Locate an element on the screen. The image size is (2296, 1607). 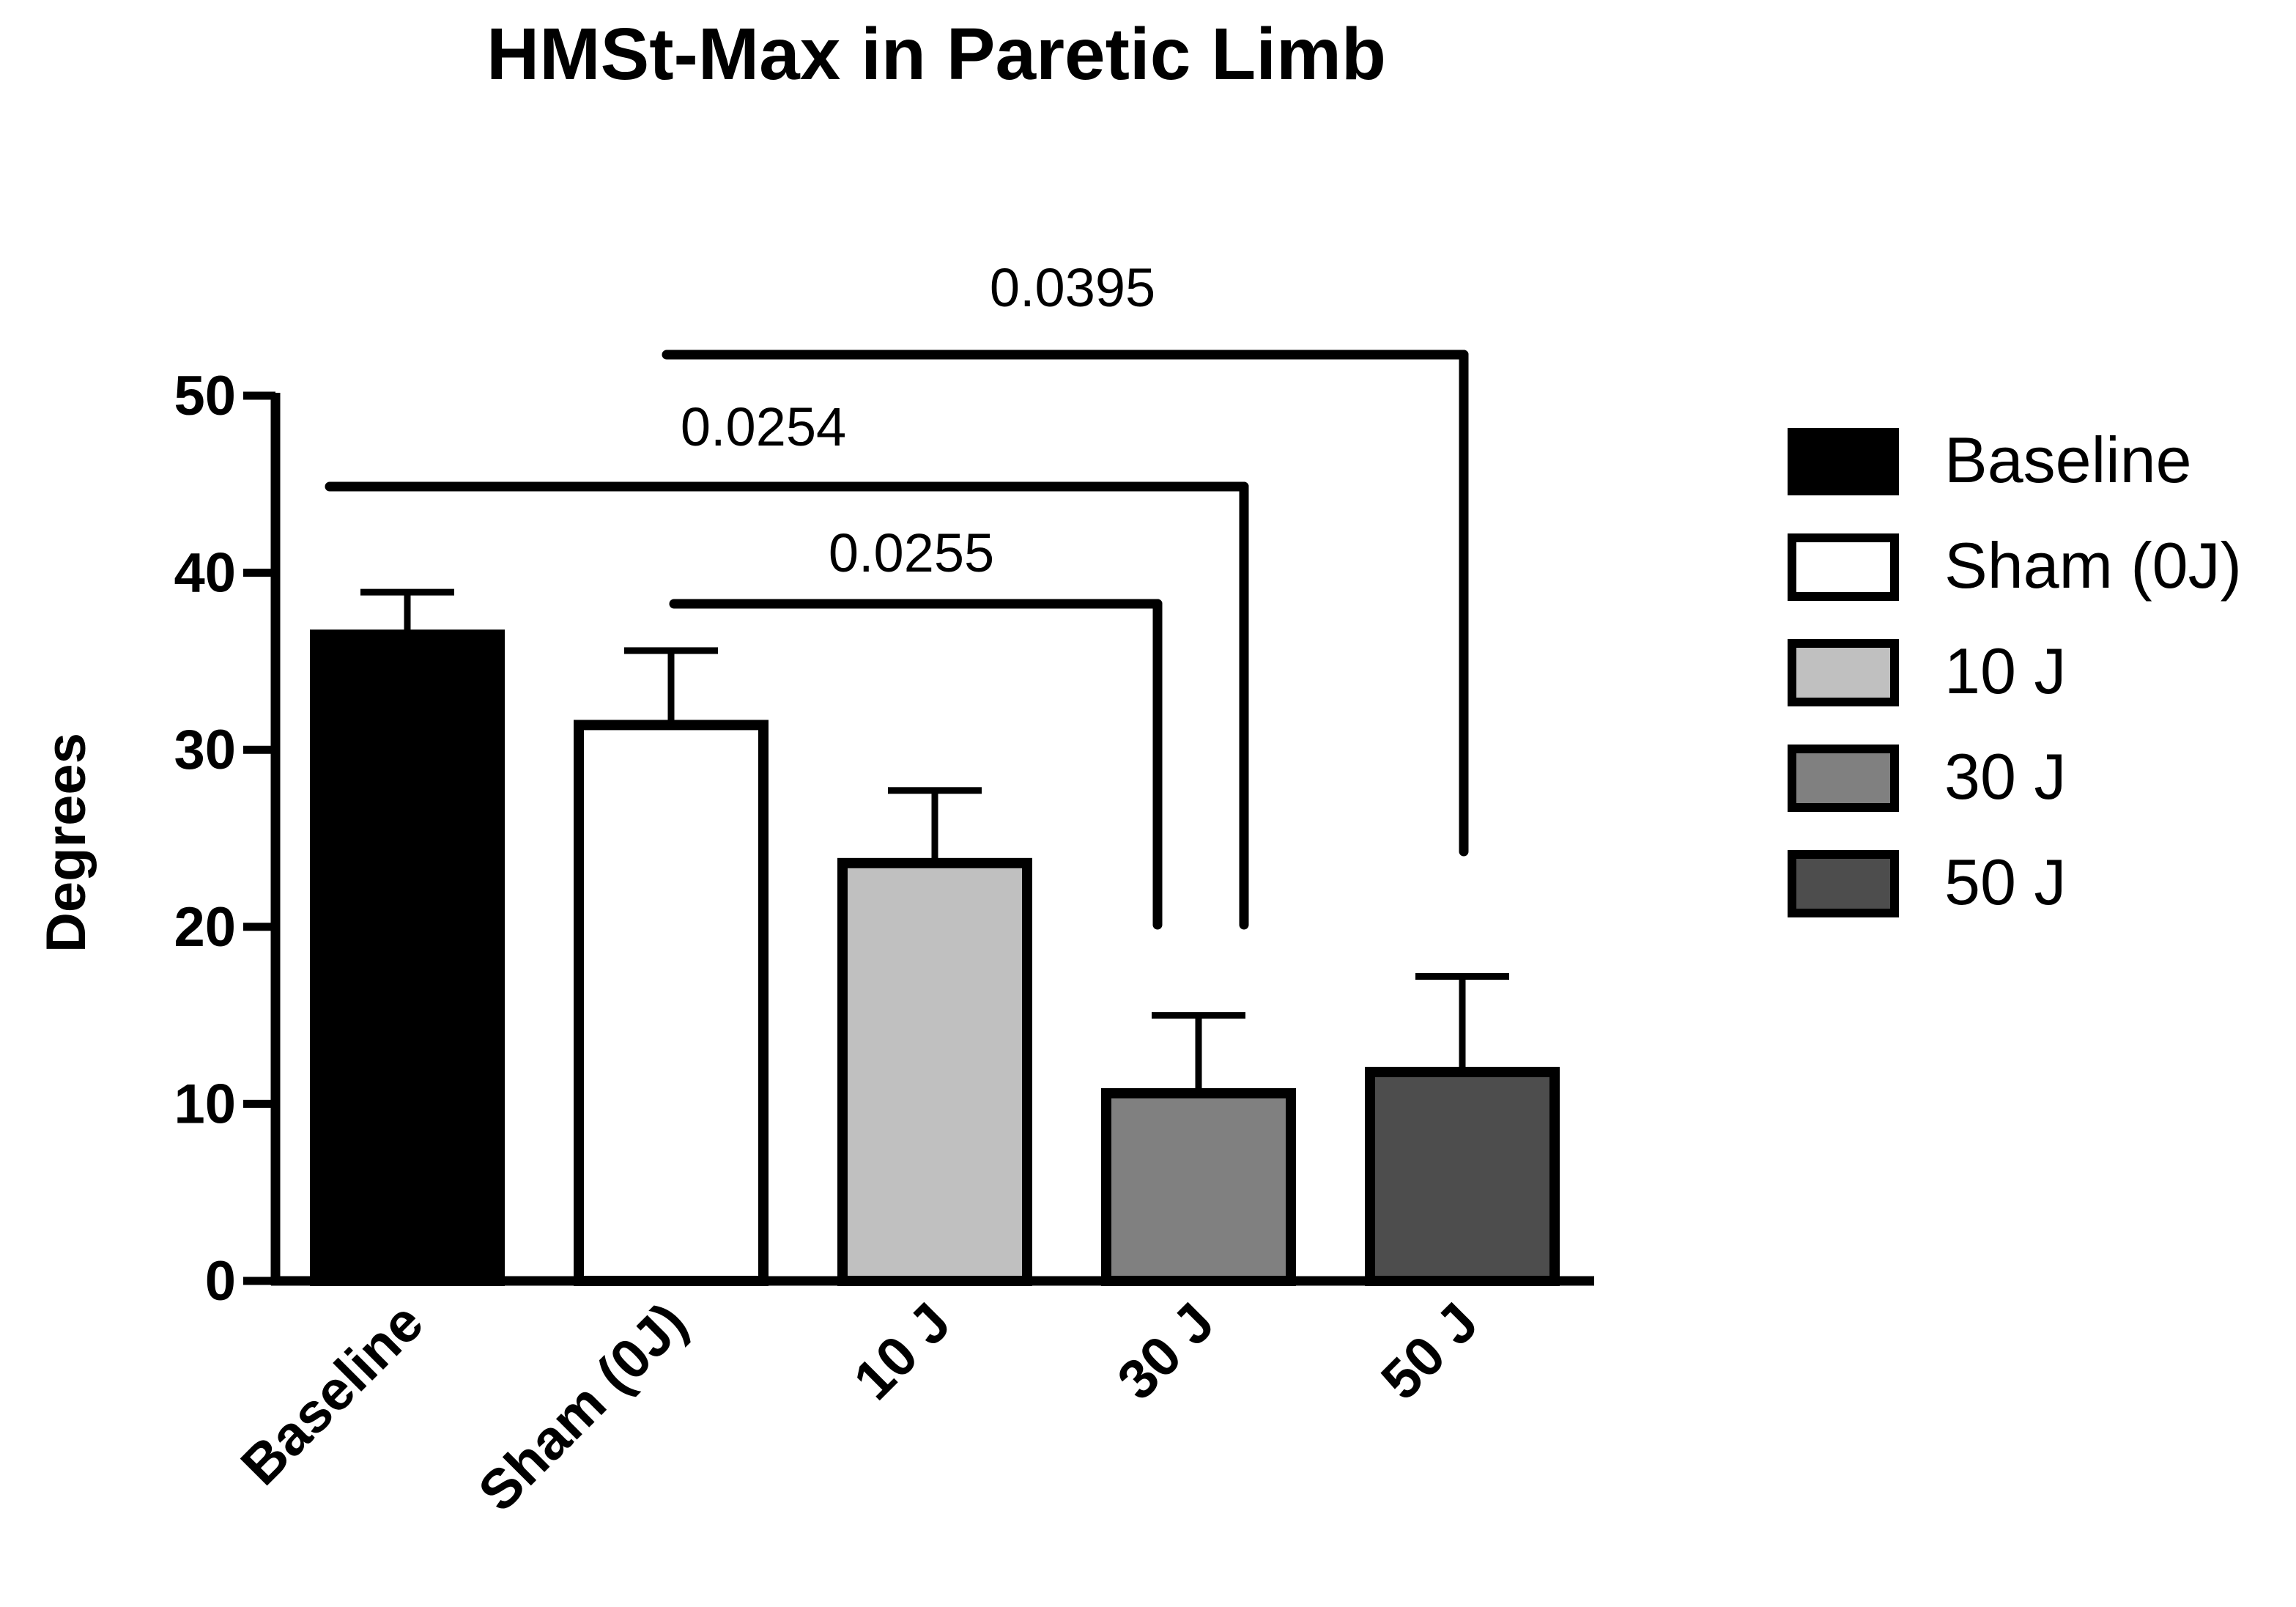
x-tick-label-30-j: 30 J is located at coordinates (1166, 1351).